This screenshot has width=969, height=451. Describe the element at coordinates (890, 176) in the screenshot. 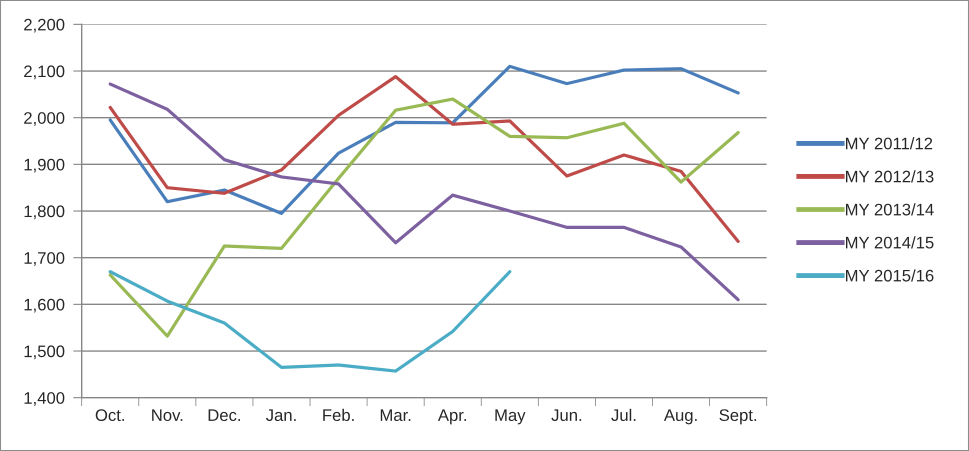

I see `legend-label: MY 2012/13` at that location.